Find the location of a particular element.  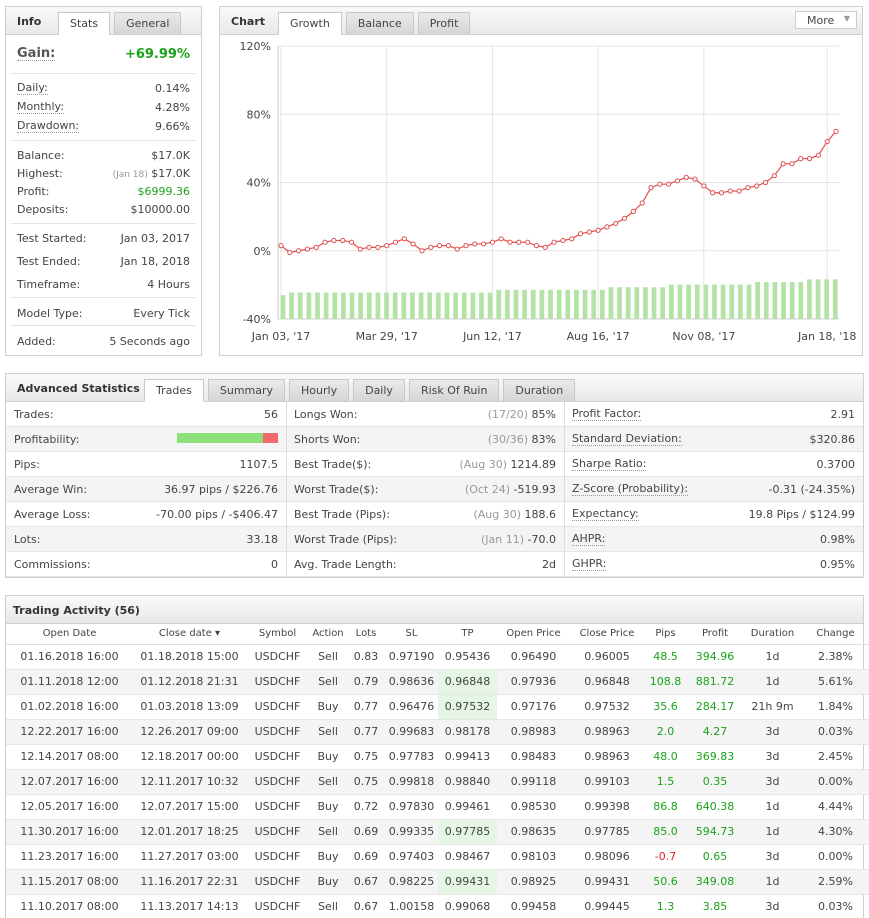

column-header: Change is located at coordinates (835, 634).